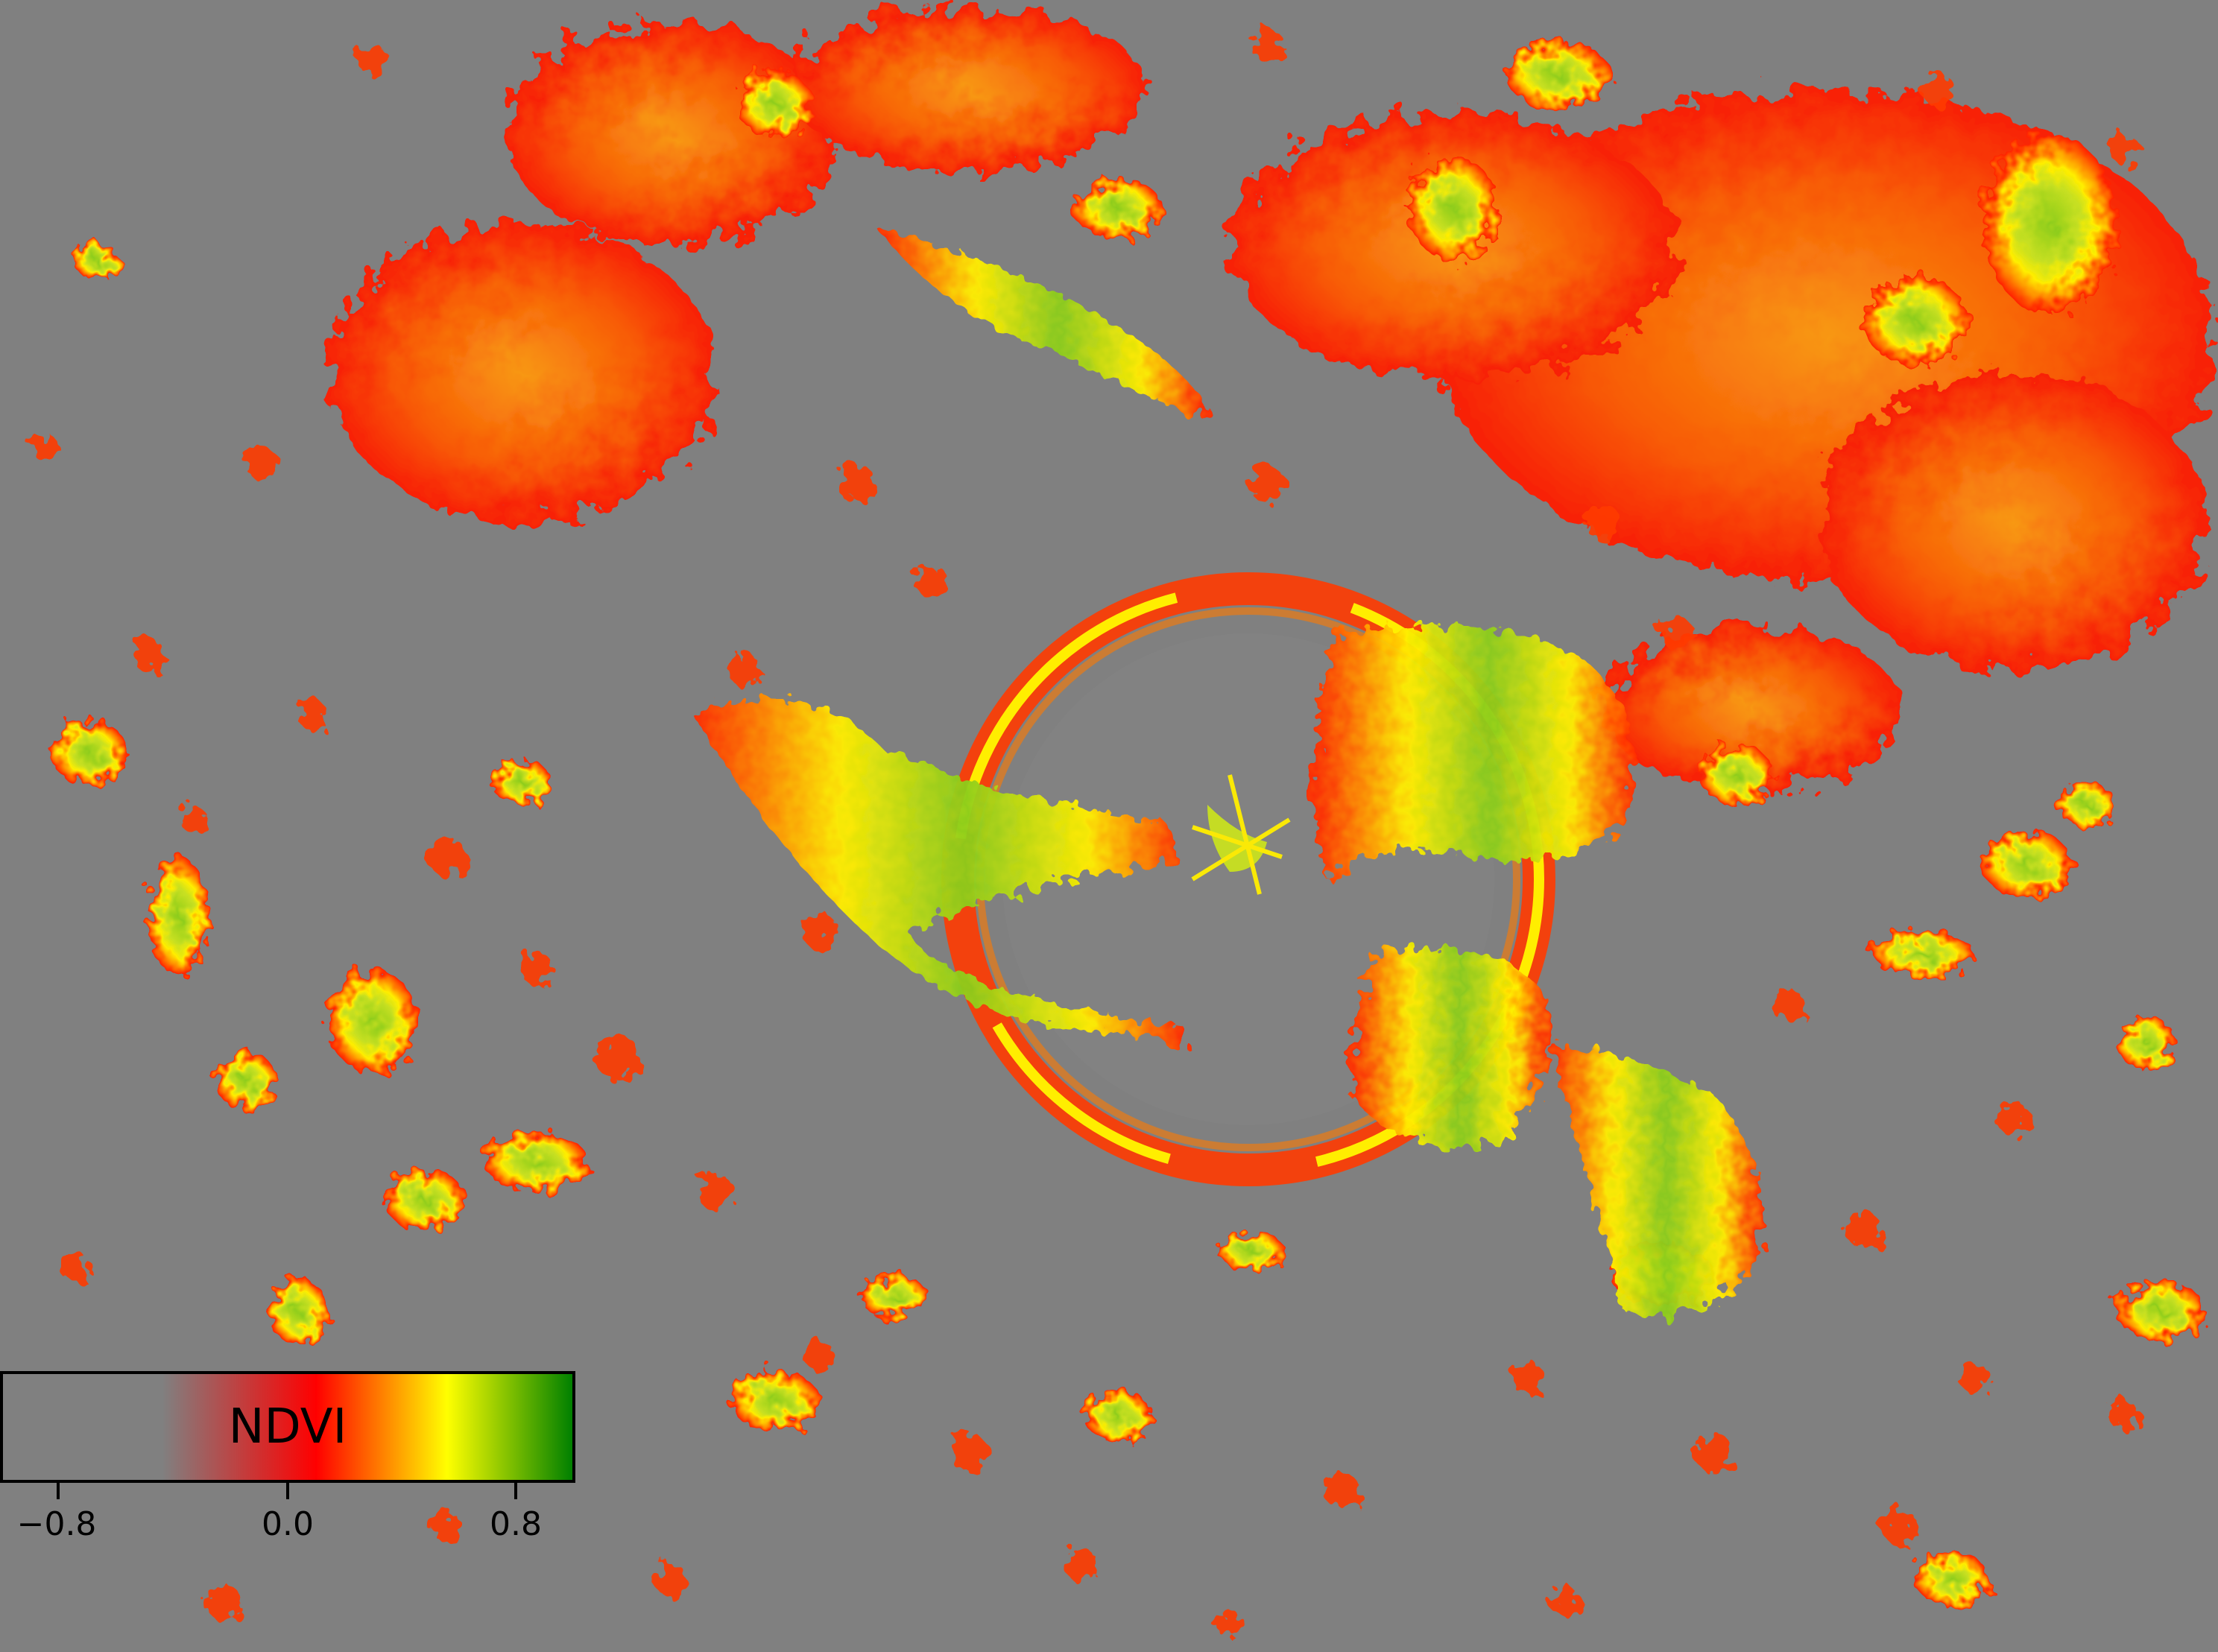 The height and width of the screenshot is (1652, 2218). I want to click on colorbar-gradient, so click(287, 1427).